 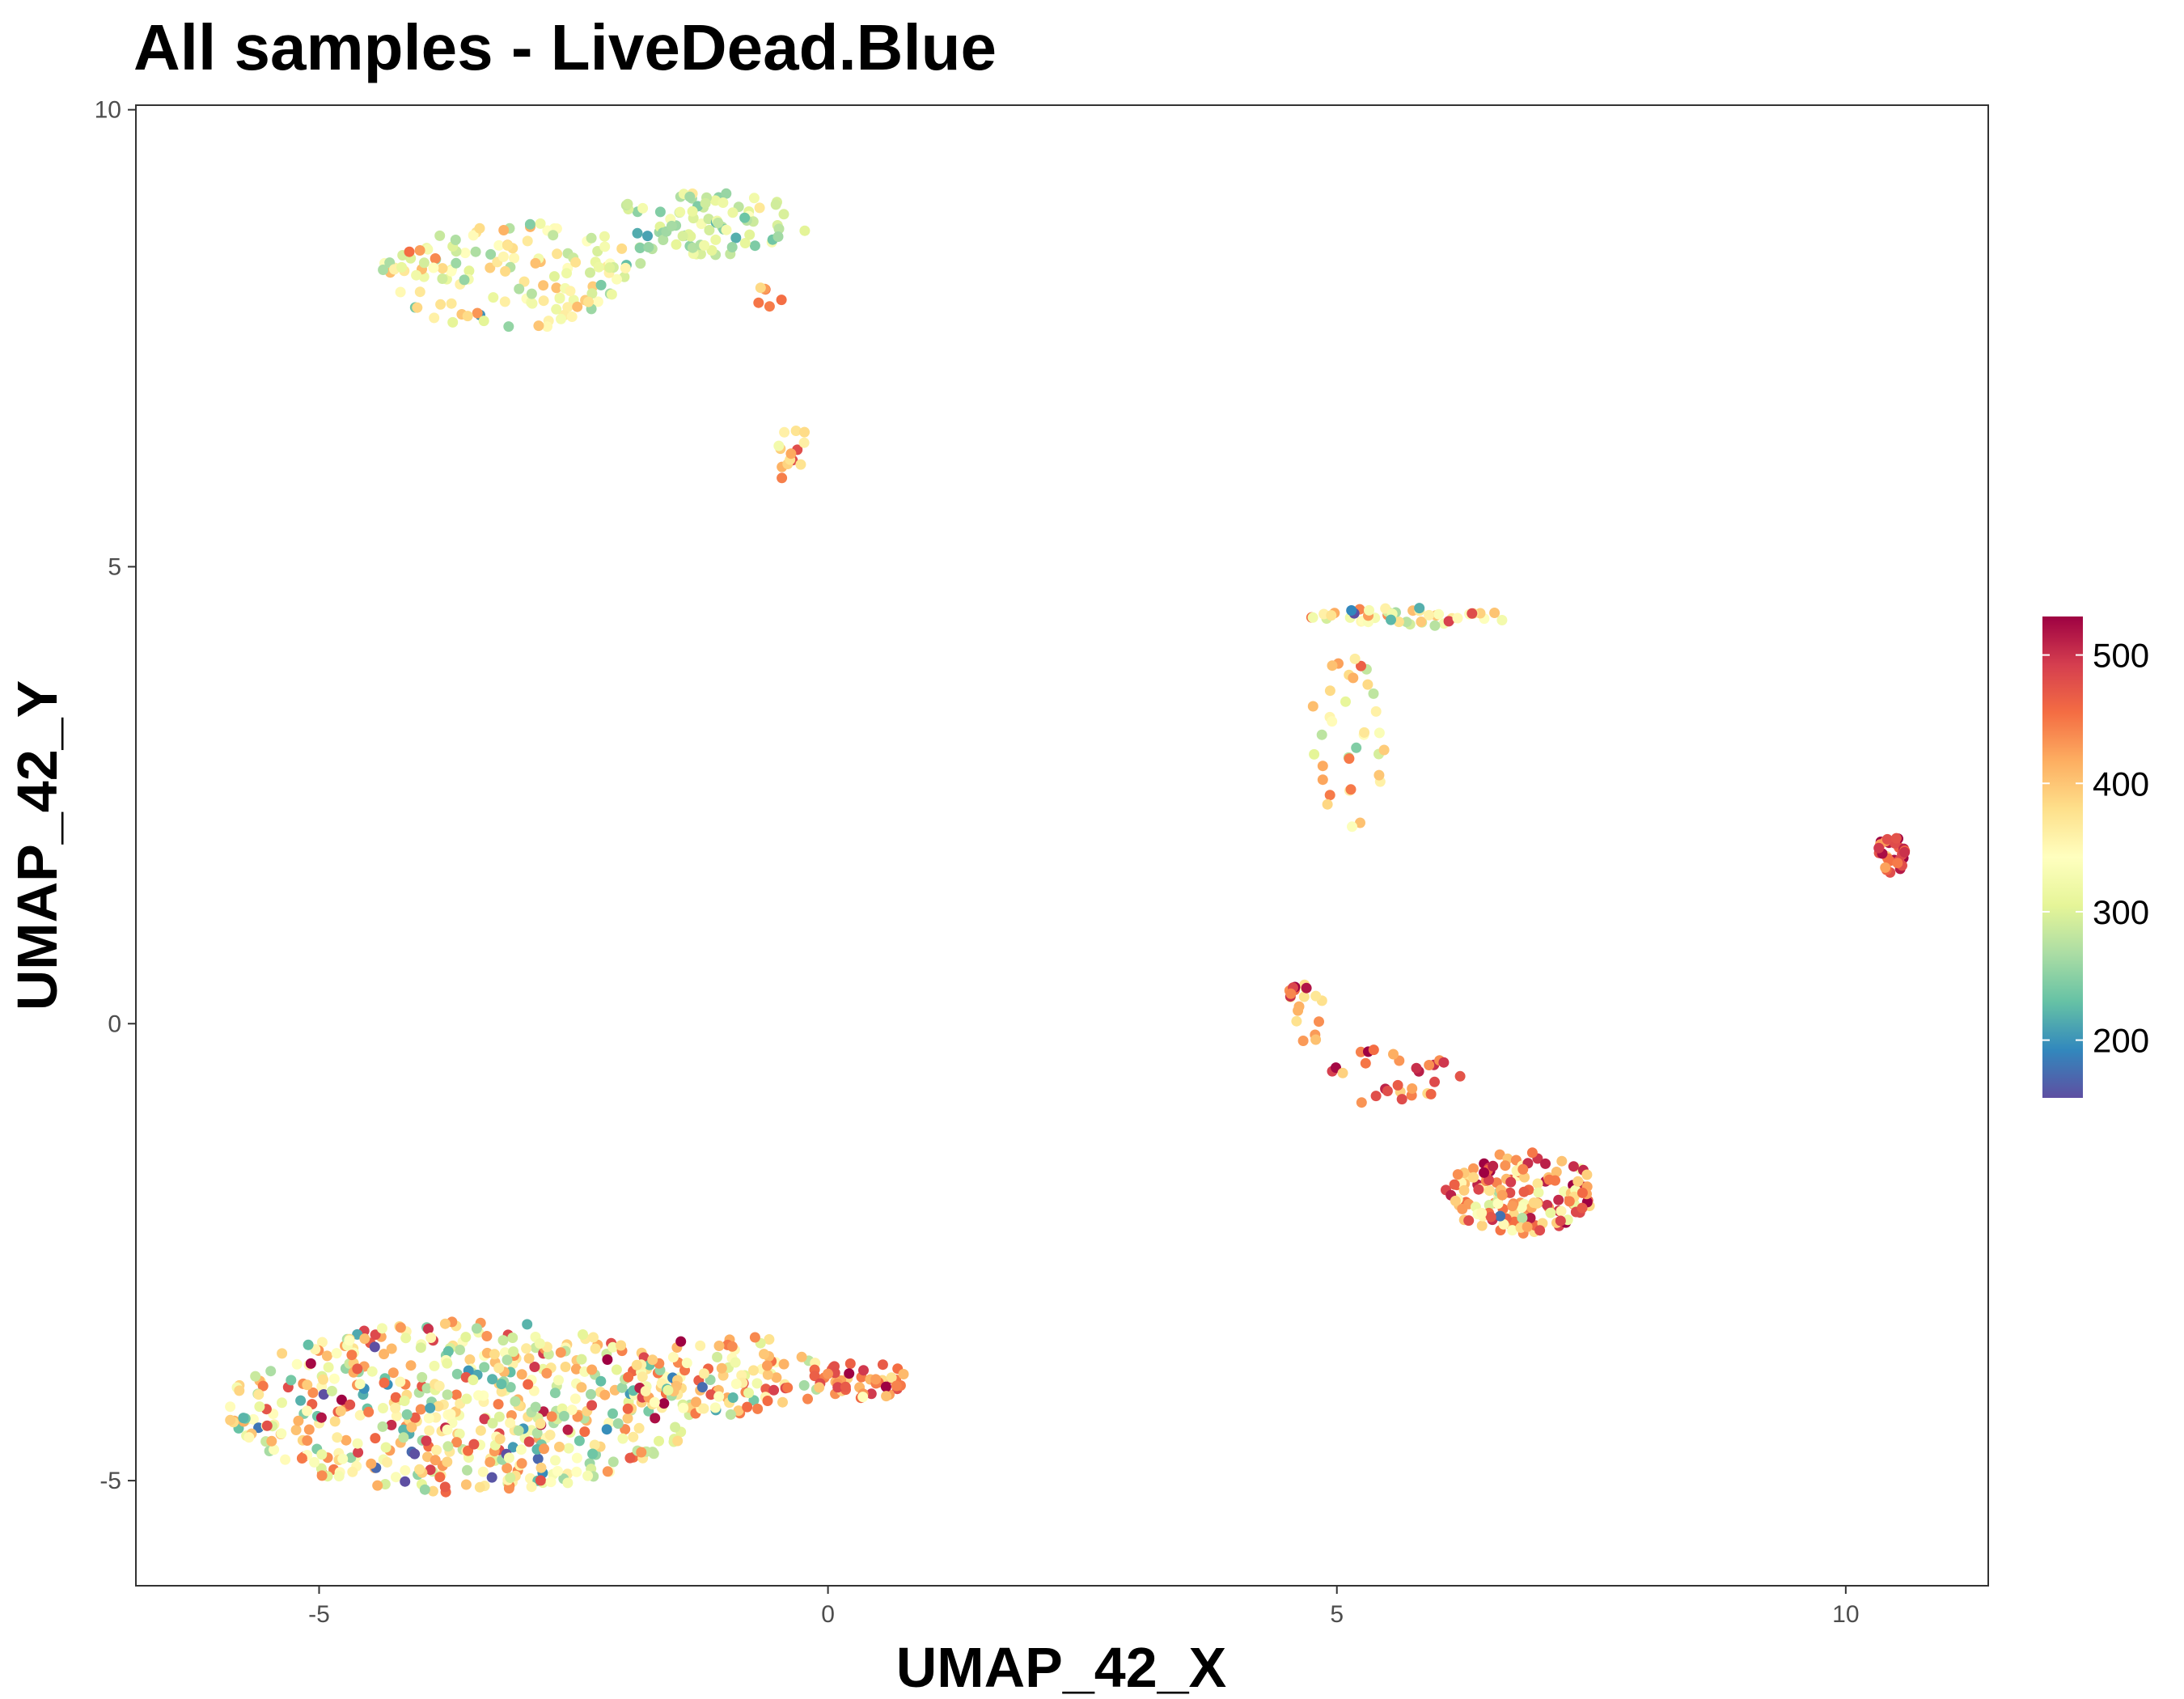 I want to click on y-tick-label: 0, so click(x=114, y=1024).